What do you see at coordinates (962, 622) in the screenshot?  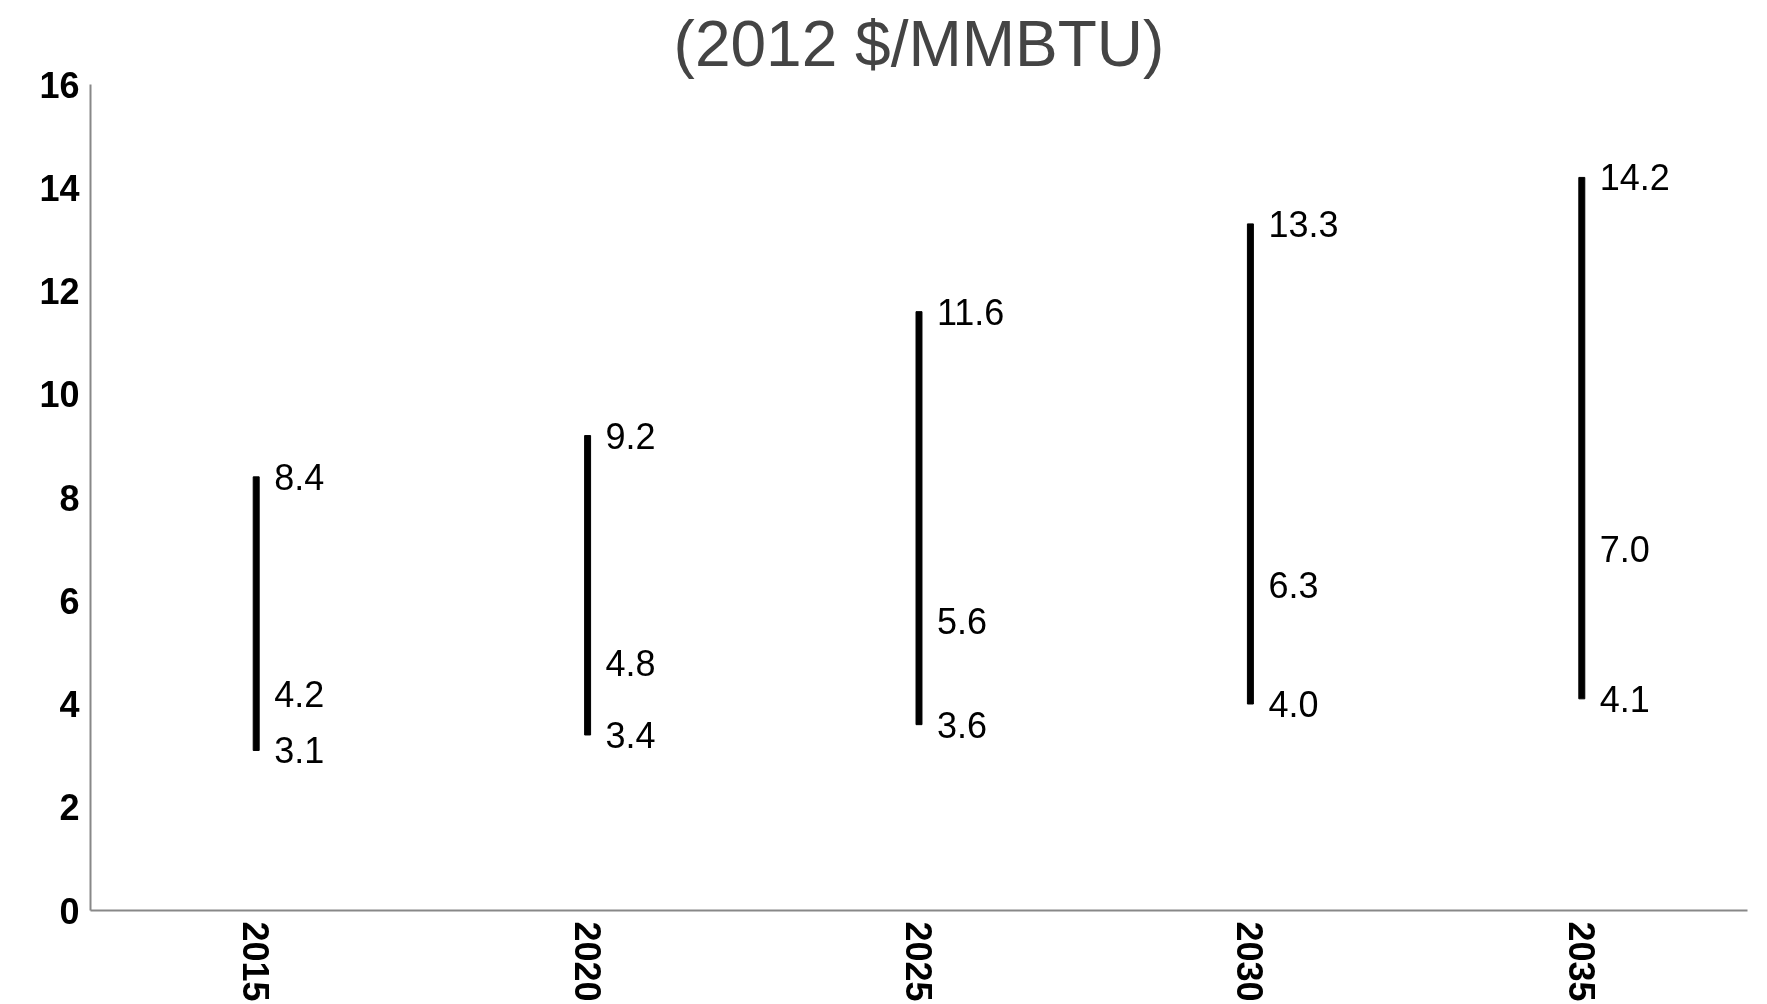 I see `annotation: 5.6` at bounding box center [962, 622].